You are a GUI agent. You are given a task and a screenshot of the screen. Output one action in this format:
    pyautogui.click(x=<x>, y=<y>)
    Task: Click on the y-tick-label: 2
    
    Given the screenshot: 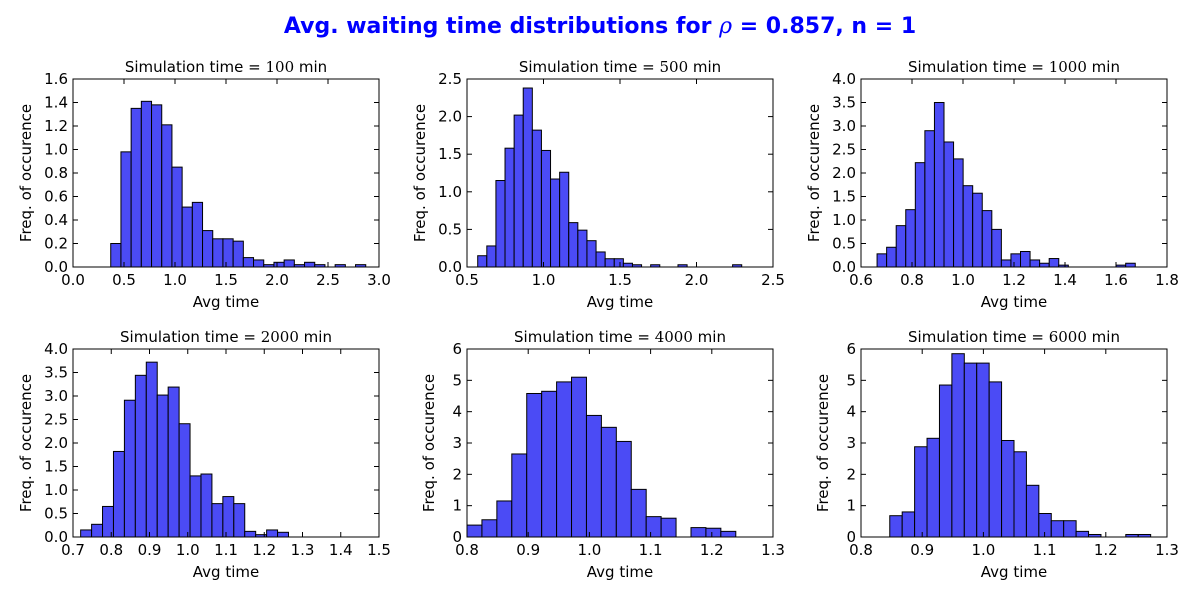 What is the action you would take?
    pyautogui.click(x=457, y=474)
    